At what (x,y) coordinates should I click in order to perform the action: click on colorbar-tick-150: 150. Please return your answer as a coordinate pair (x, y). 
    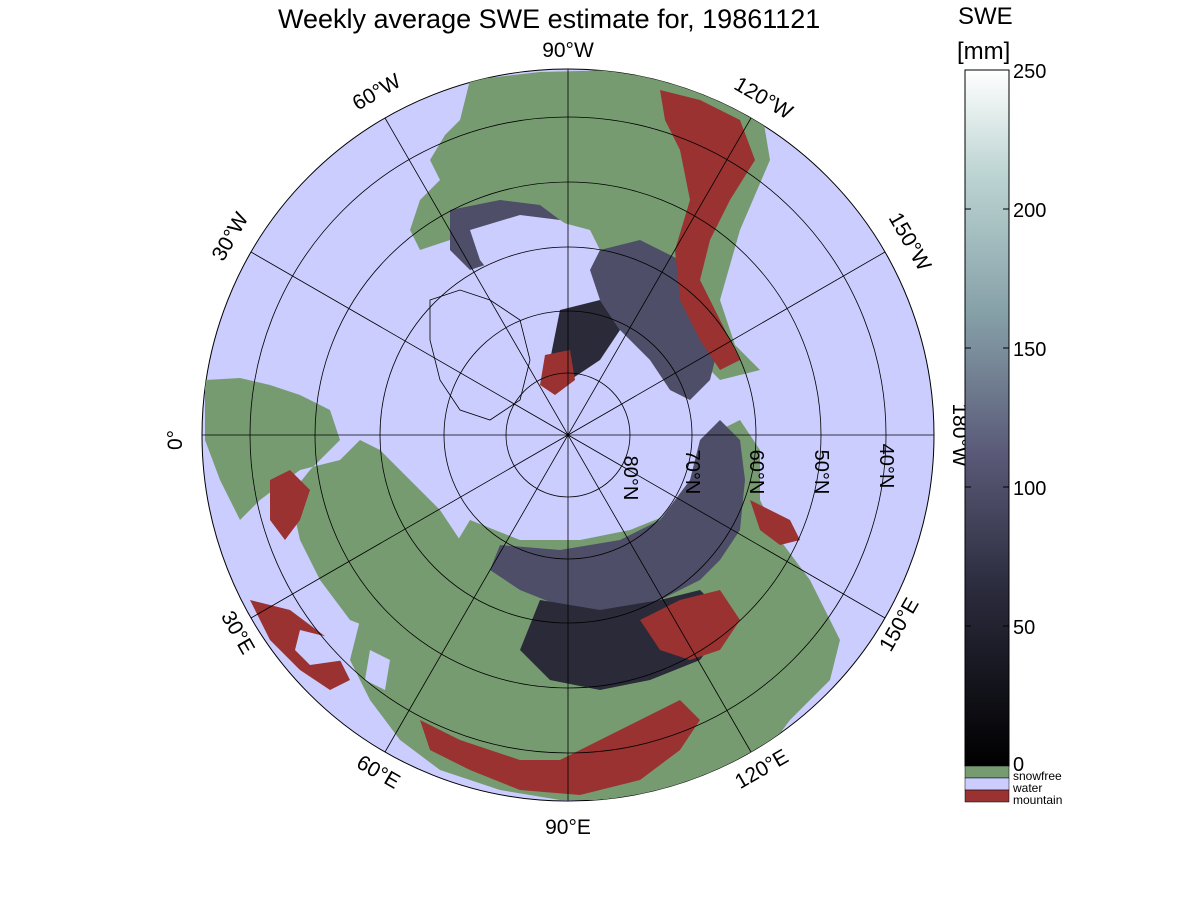
    Looking at the image, I should click on (1029, 350).